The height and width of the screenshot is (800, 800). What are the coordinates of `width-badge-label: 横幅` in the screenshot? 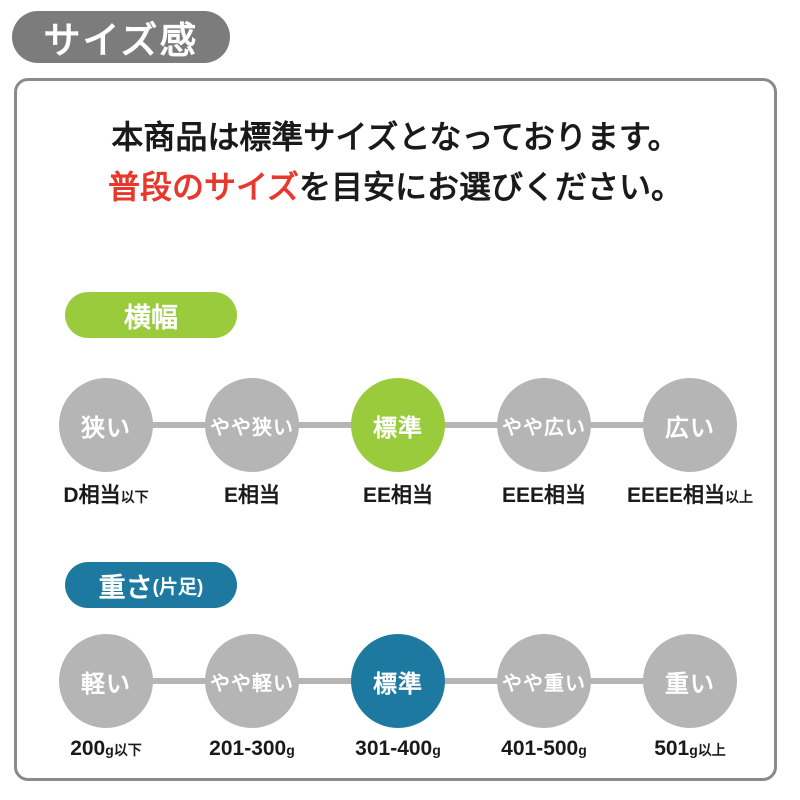 It's located at (151, 317).